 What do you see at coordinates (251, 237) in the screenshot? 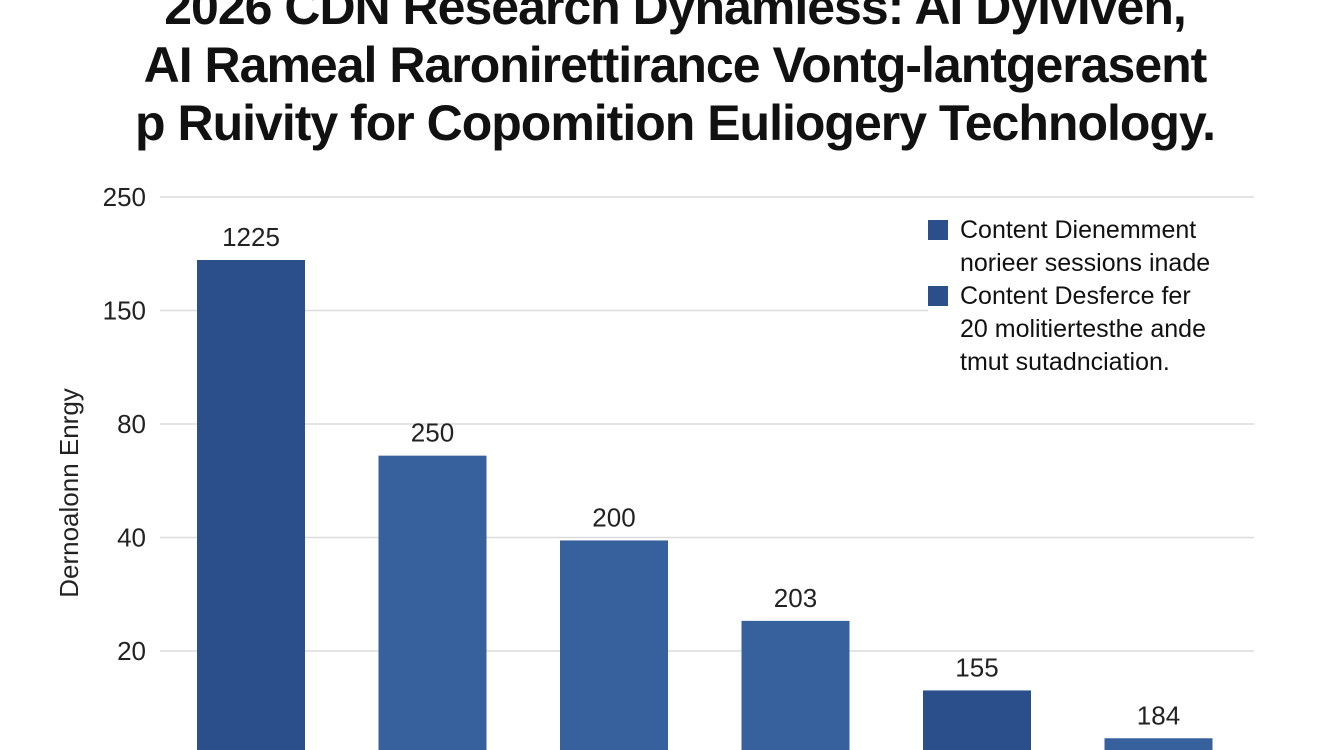
I see `bar-data-label: 1225` at bounding box center [251, 237].